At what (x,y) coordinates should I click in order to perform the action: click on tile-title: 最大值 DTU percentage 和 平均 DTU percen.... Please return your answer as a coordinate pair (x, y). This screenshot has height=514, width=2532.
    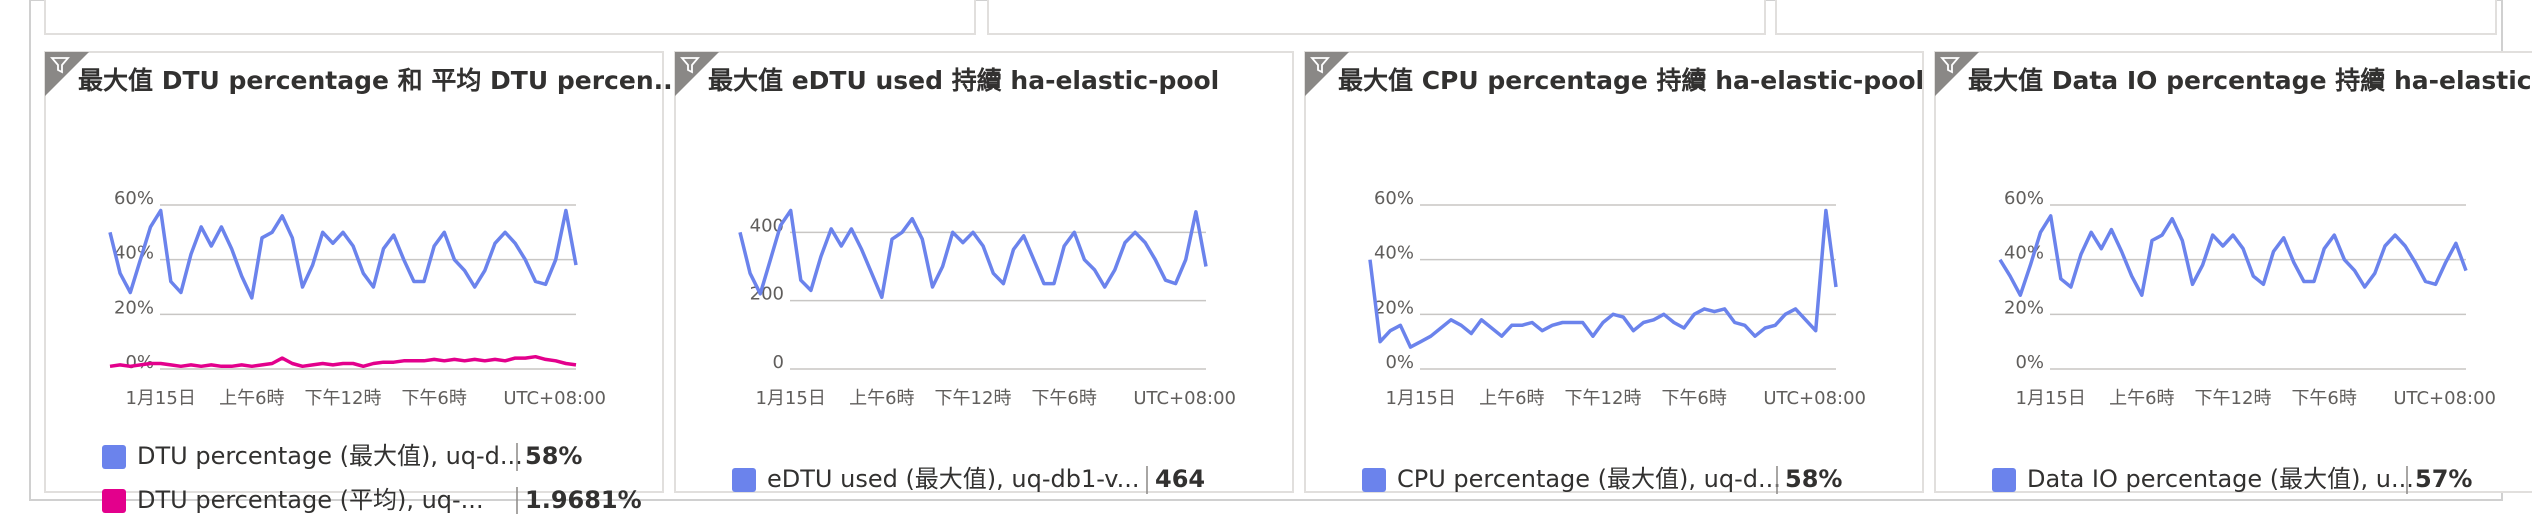
    Looking at the image, I should click on (380, 80).